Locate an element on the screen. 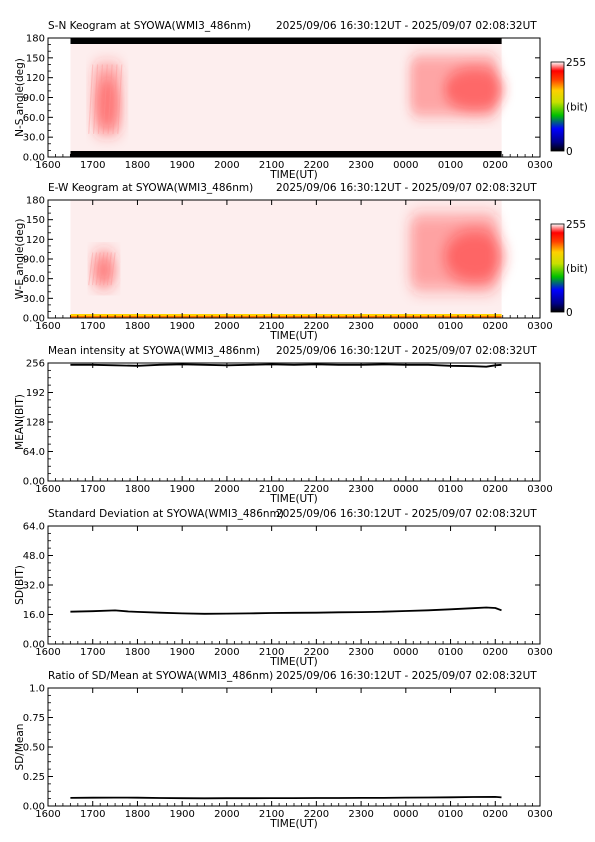 The image size is (595, 842). y-tick-label: 48.0 is located at coordinates (34, 556).